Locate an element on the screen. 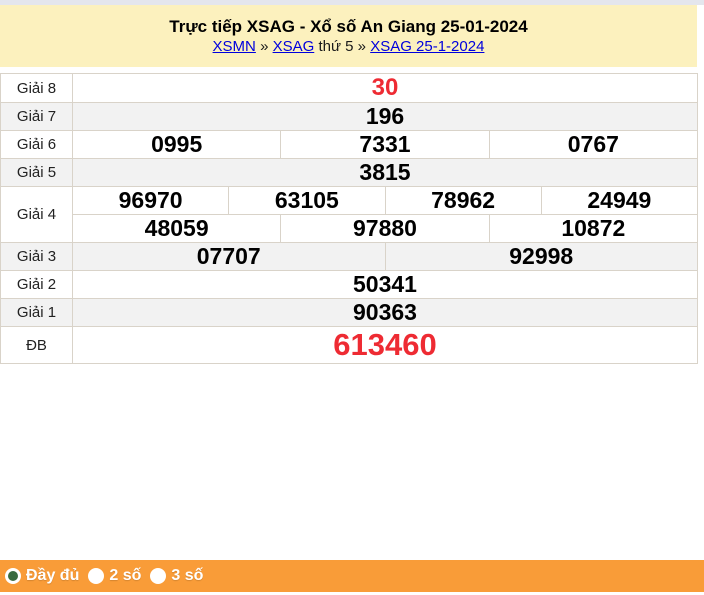 This screenshot has width=704, height=595. prize-row: Giải 5 3815 is located at coordinates (349, 173).